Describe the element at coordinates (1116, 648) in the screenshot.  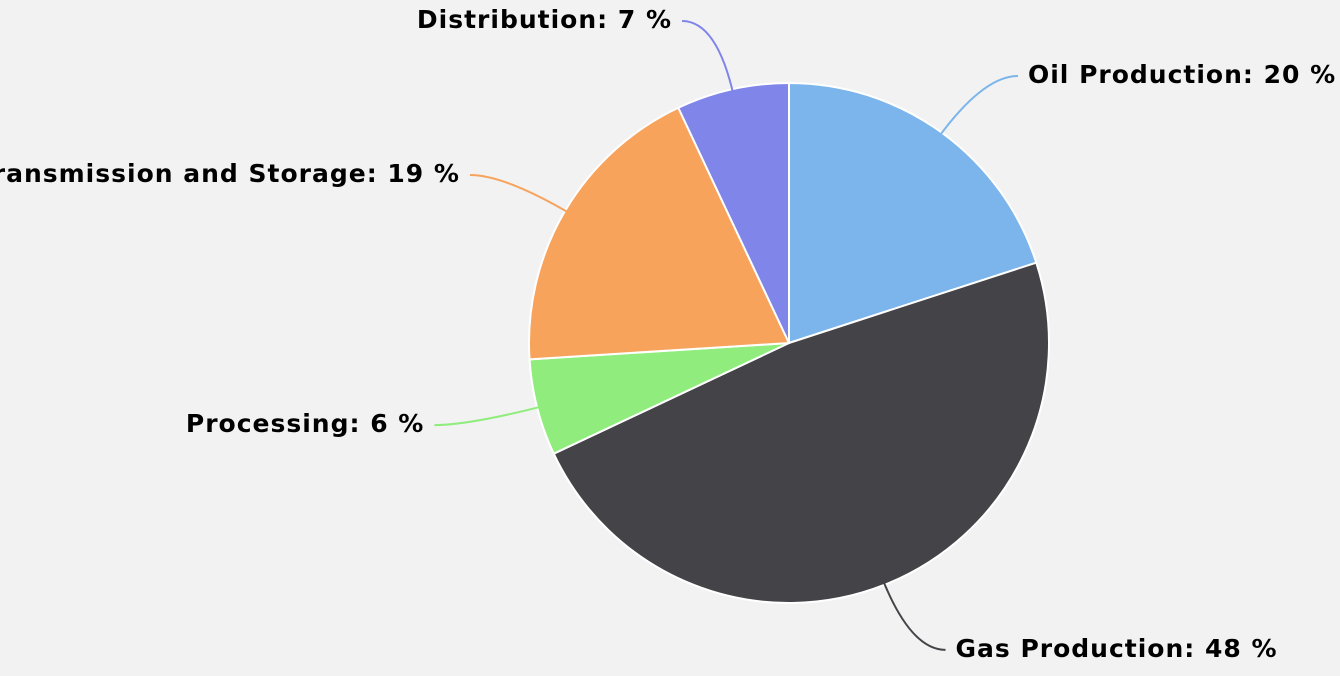
I see `data-label: Gas Production: 48 %` at that location.